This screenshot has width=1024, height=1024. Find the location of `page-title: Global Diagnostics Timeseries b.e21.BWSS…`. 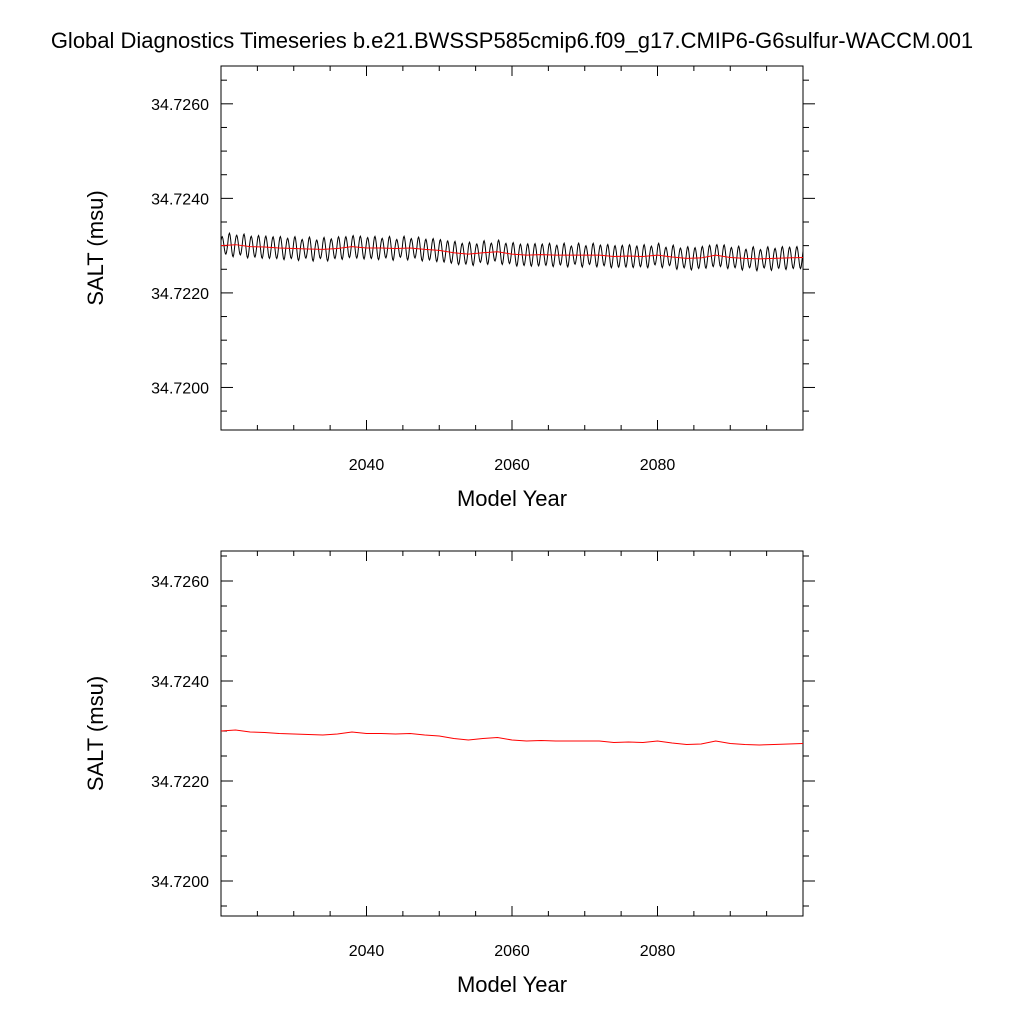

page-title: Global Diagnostics Timeseries b.e21.BWSS… is located at coordinates (512, 40).